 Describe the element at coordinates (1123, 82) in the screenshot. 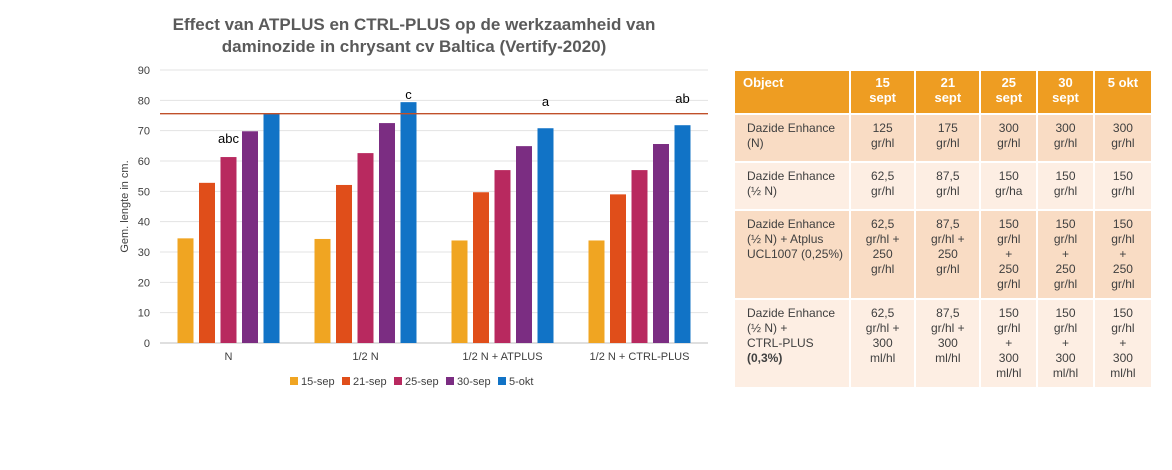

I see `header-text: 5 okt` at that location.